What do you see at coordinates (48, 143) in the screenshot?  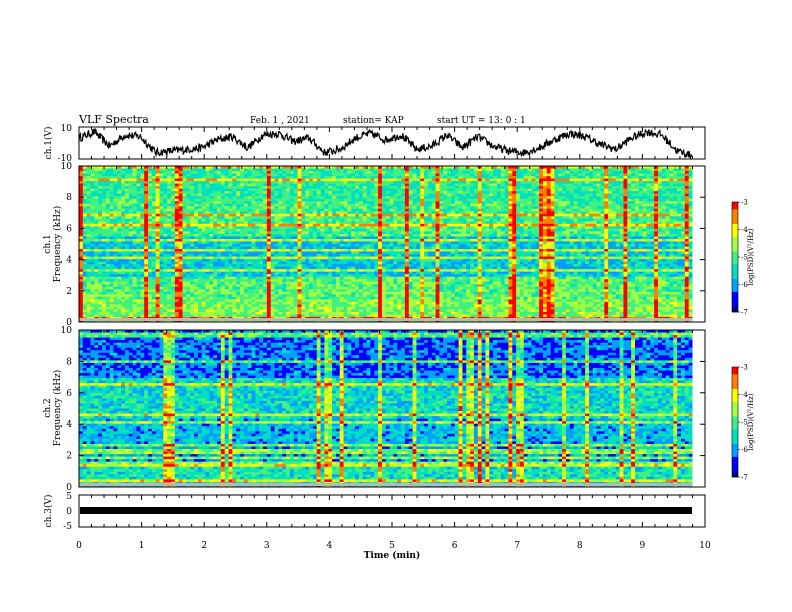 I see `ch1-ylabel: ch.1(V)` at bounding box center [48, 143].